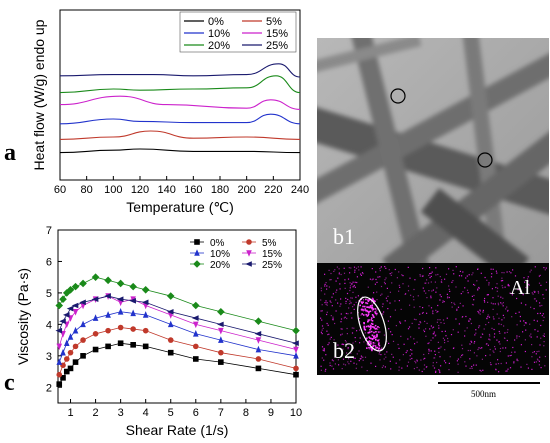 The image size is (550, 443). What do you see at coordinates (196, 413) in the screenshot?
I see `x-tick-label: 6` at bounding box center [196, 413].